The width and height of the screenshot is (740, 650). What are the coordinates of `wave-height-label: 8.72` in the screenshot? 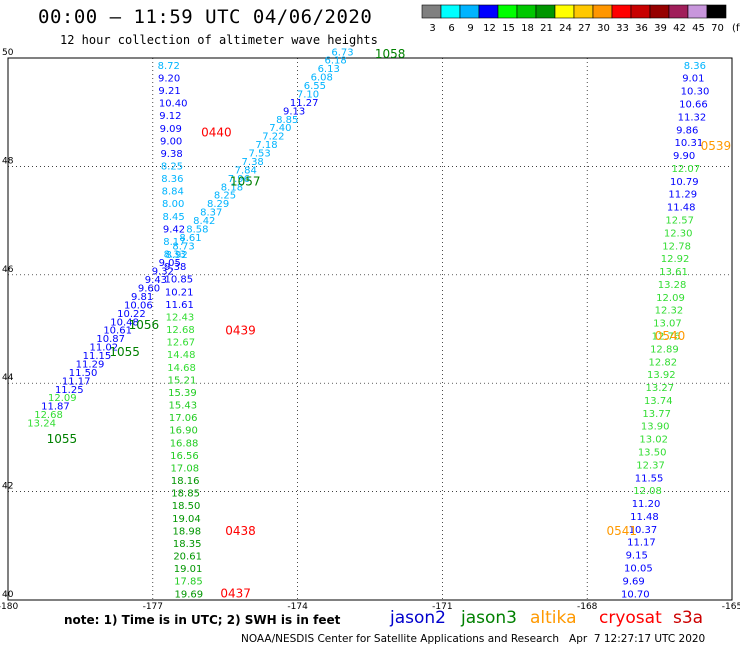 It's located at (169, 66).